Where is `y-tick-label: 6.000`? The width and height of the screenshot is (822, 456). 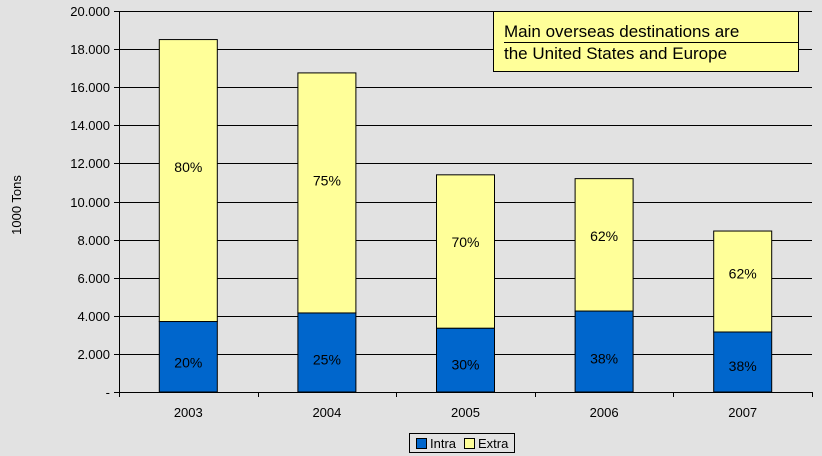
y-tick-label: 6.000 is located at coordinates (93, 278).